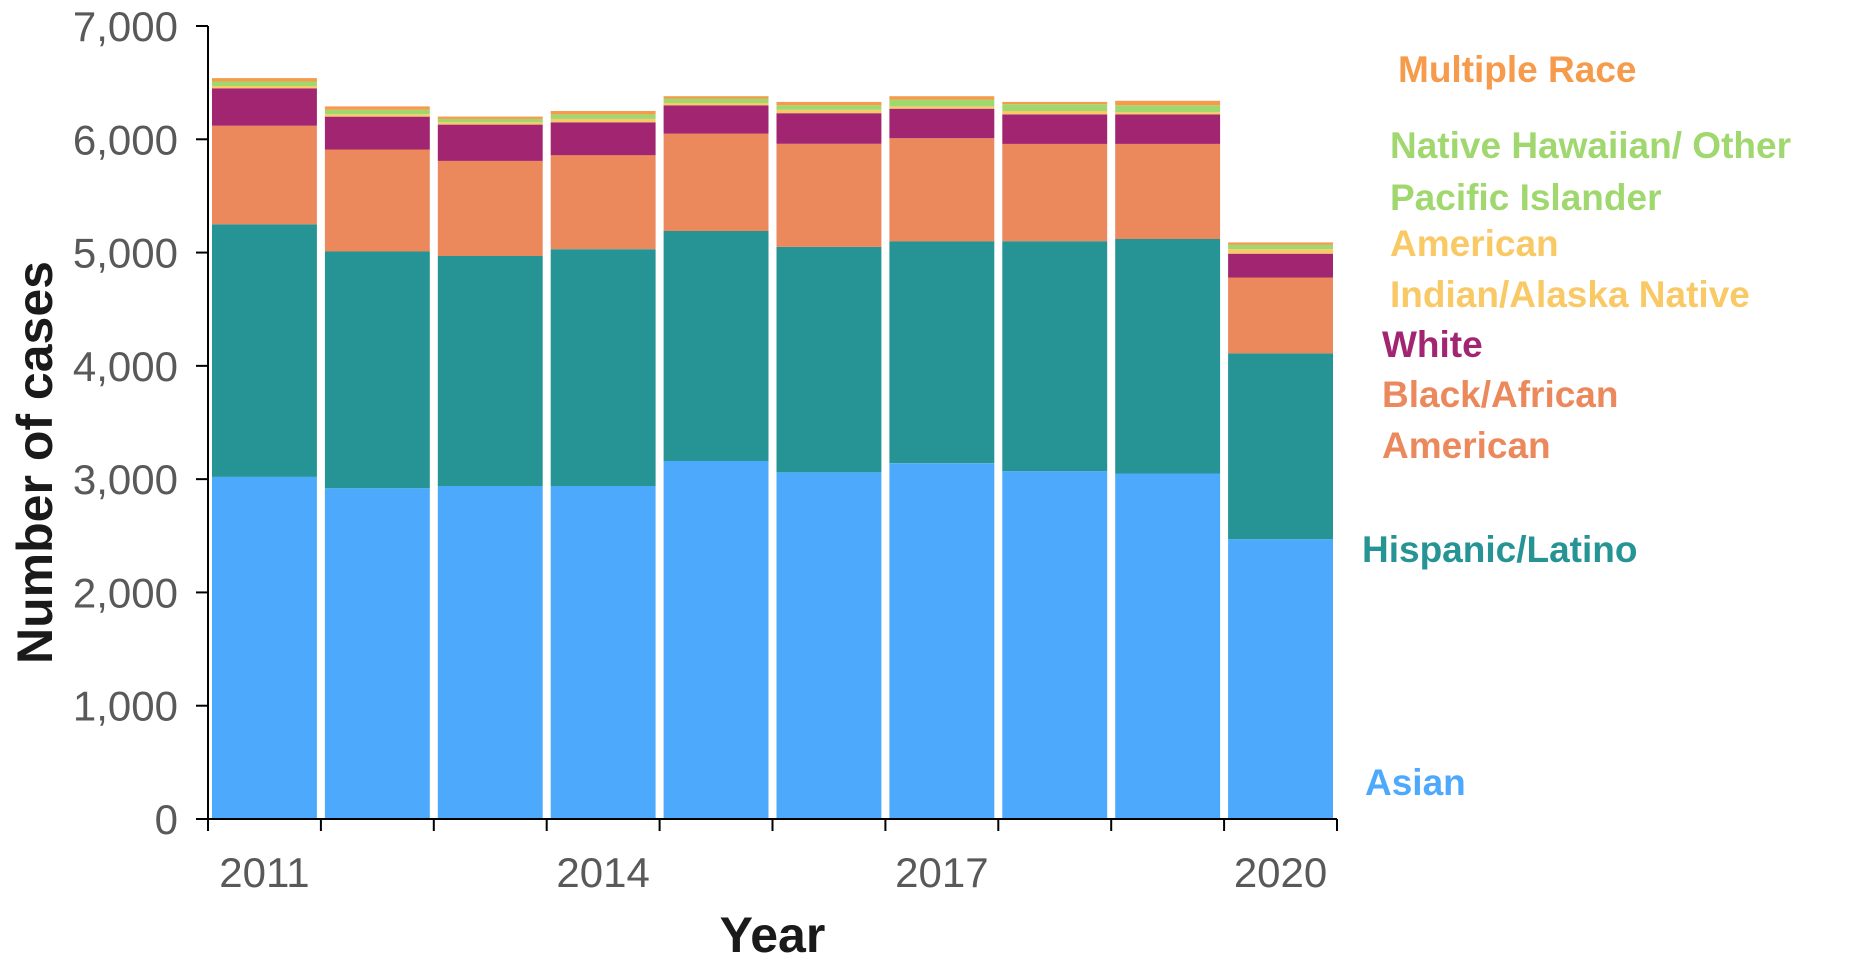  Describe the element at coordinates (602, 872) in the screenshot. I see `x-tick-label: 2014` at that location.